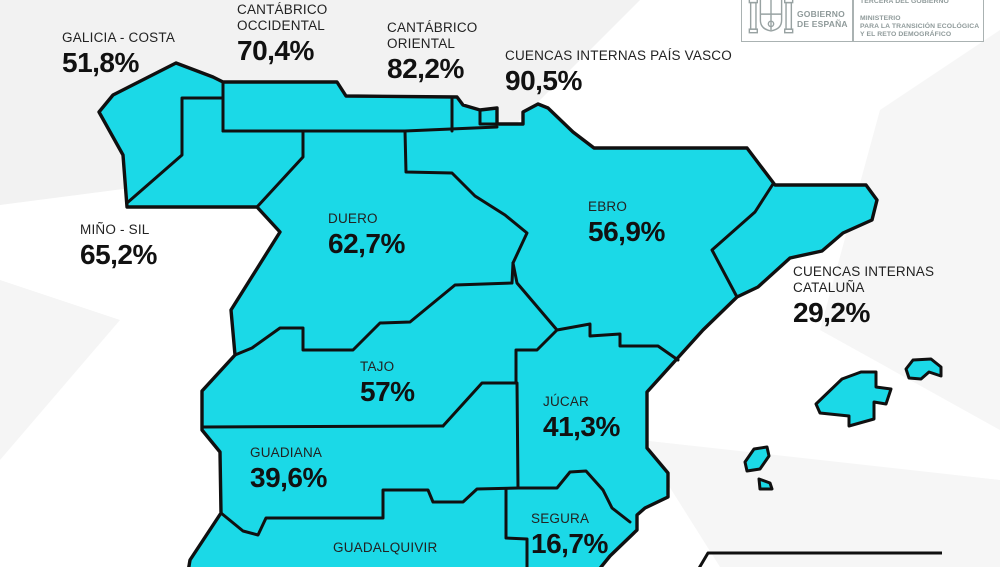  I want to click on ministerio-line: MINISTERIO, so click(880, 18).